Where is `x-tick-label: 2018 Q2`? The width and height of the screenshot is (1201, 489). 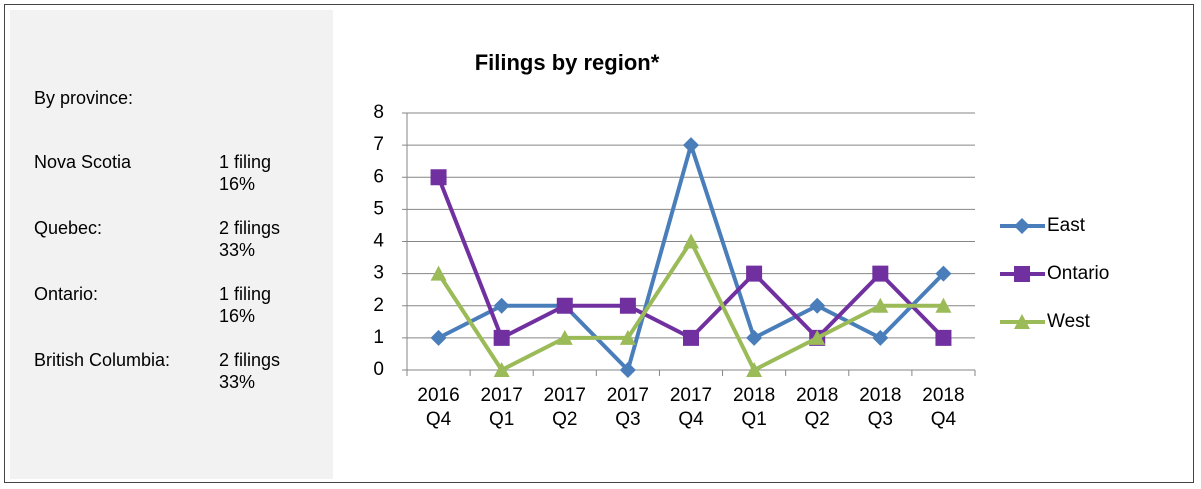
x-tick-label: 2018 Q2 is located at coordinates (817, 407).